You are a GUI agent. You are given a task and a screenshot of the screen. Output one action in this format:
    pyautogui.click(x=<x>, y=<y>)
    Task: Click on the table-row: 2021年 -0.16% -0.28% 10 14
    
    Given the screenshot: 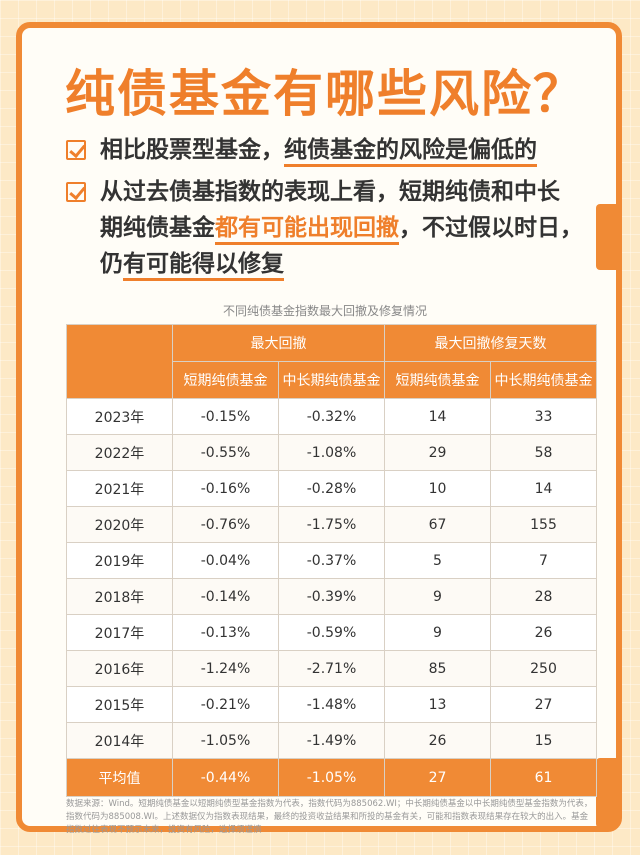 What is the action you would take?
    pyautogui.click(x=331, y=488)
    